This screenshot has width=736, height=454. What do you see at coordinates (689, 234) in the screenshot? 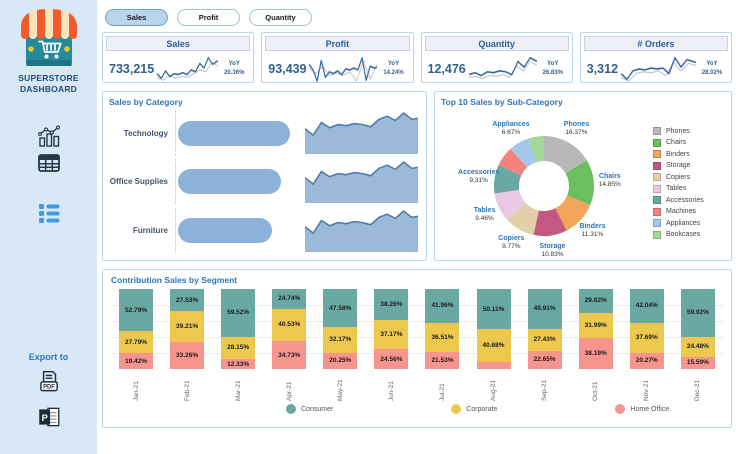
I see `legend-item-bookcases: Bookcases` at bounding box center [689, 234].